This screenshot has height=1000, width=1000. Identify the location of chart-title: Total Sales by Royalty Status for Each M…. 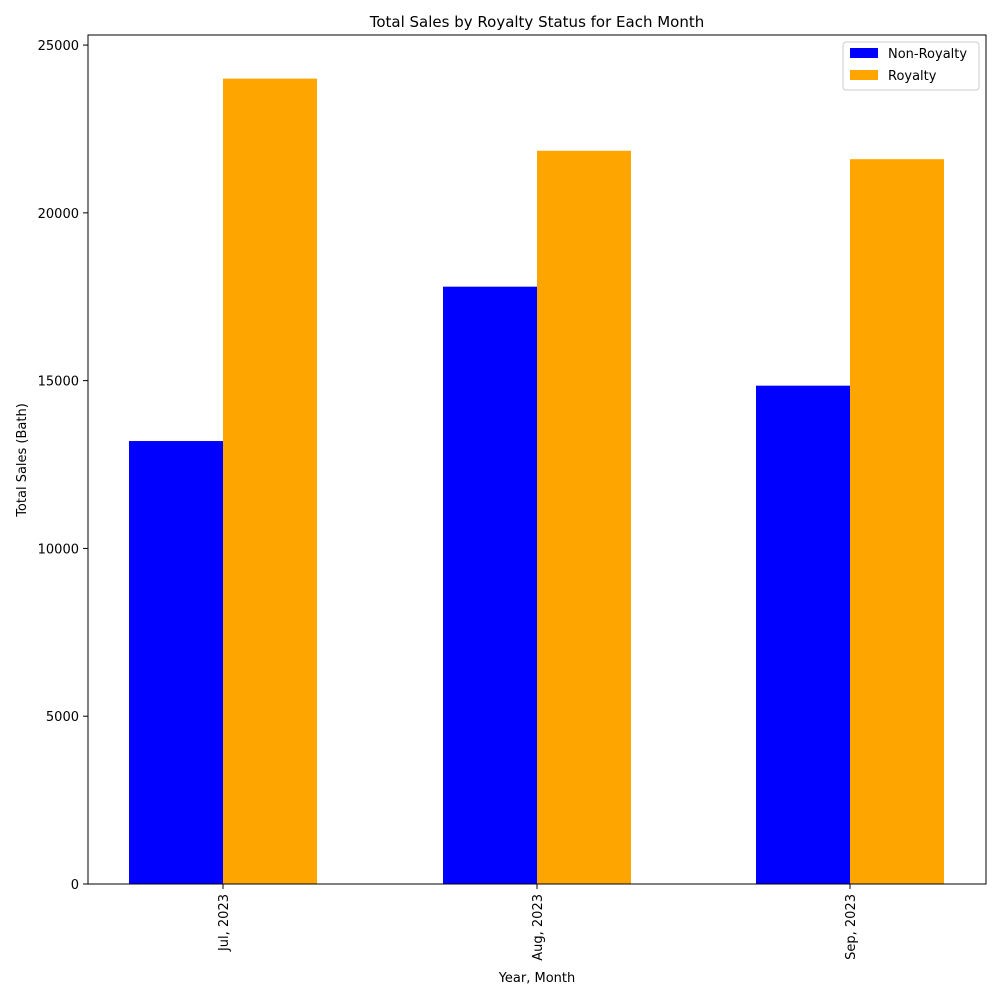
(537, 22).